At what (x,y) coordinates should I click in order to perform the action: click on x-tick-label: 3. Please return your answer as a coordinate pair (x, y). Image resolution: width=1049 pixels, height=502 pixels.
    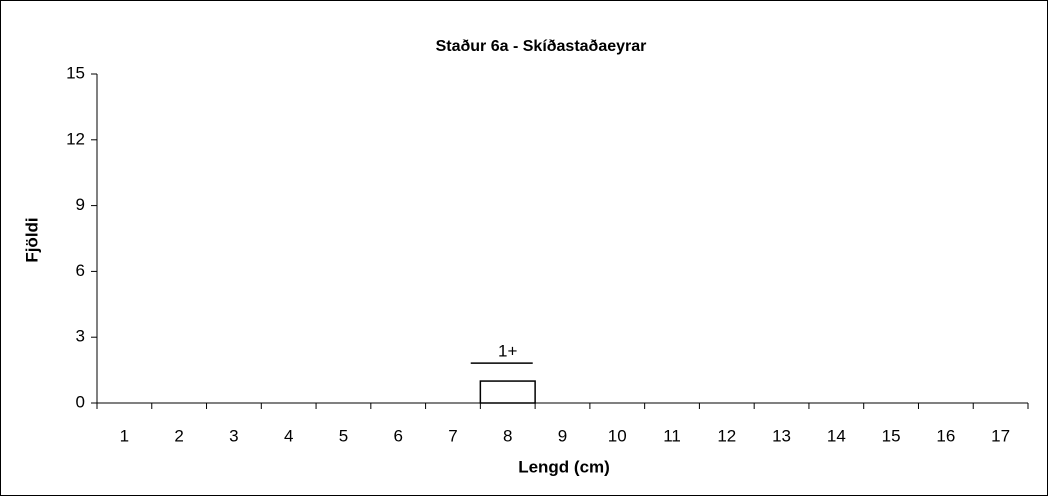
    Looking at the image, I should click on (233, 435).